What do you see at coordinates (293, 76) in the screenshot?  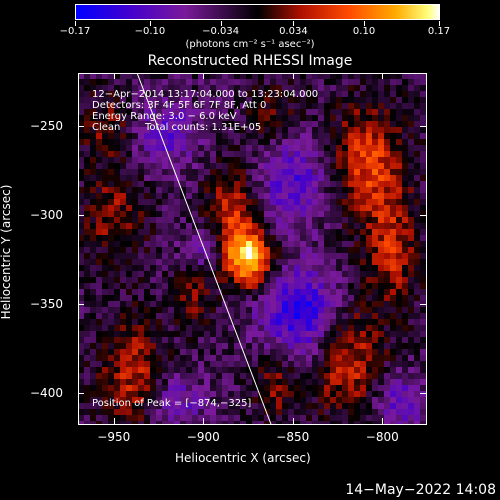 I see `x-tick-mark` at bounding box center [293, 76].